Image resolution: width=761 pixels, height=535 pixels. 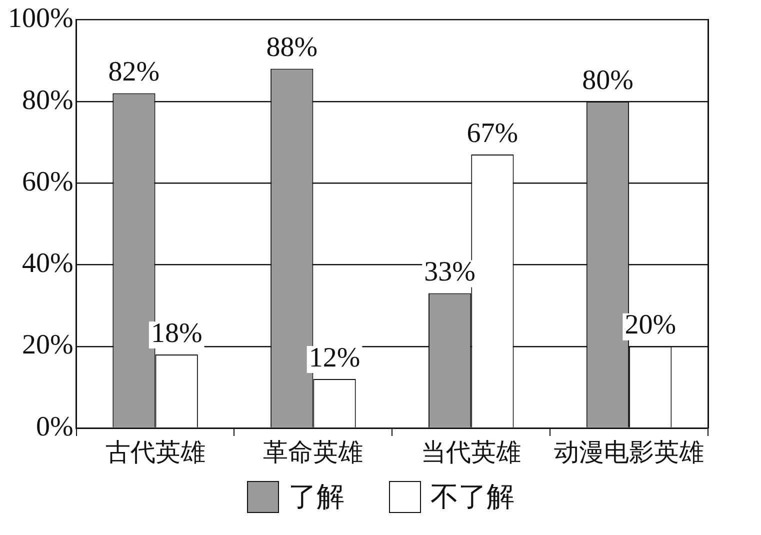 I want to click on y-tick-label: 80%, so click(x=48, y=100).